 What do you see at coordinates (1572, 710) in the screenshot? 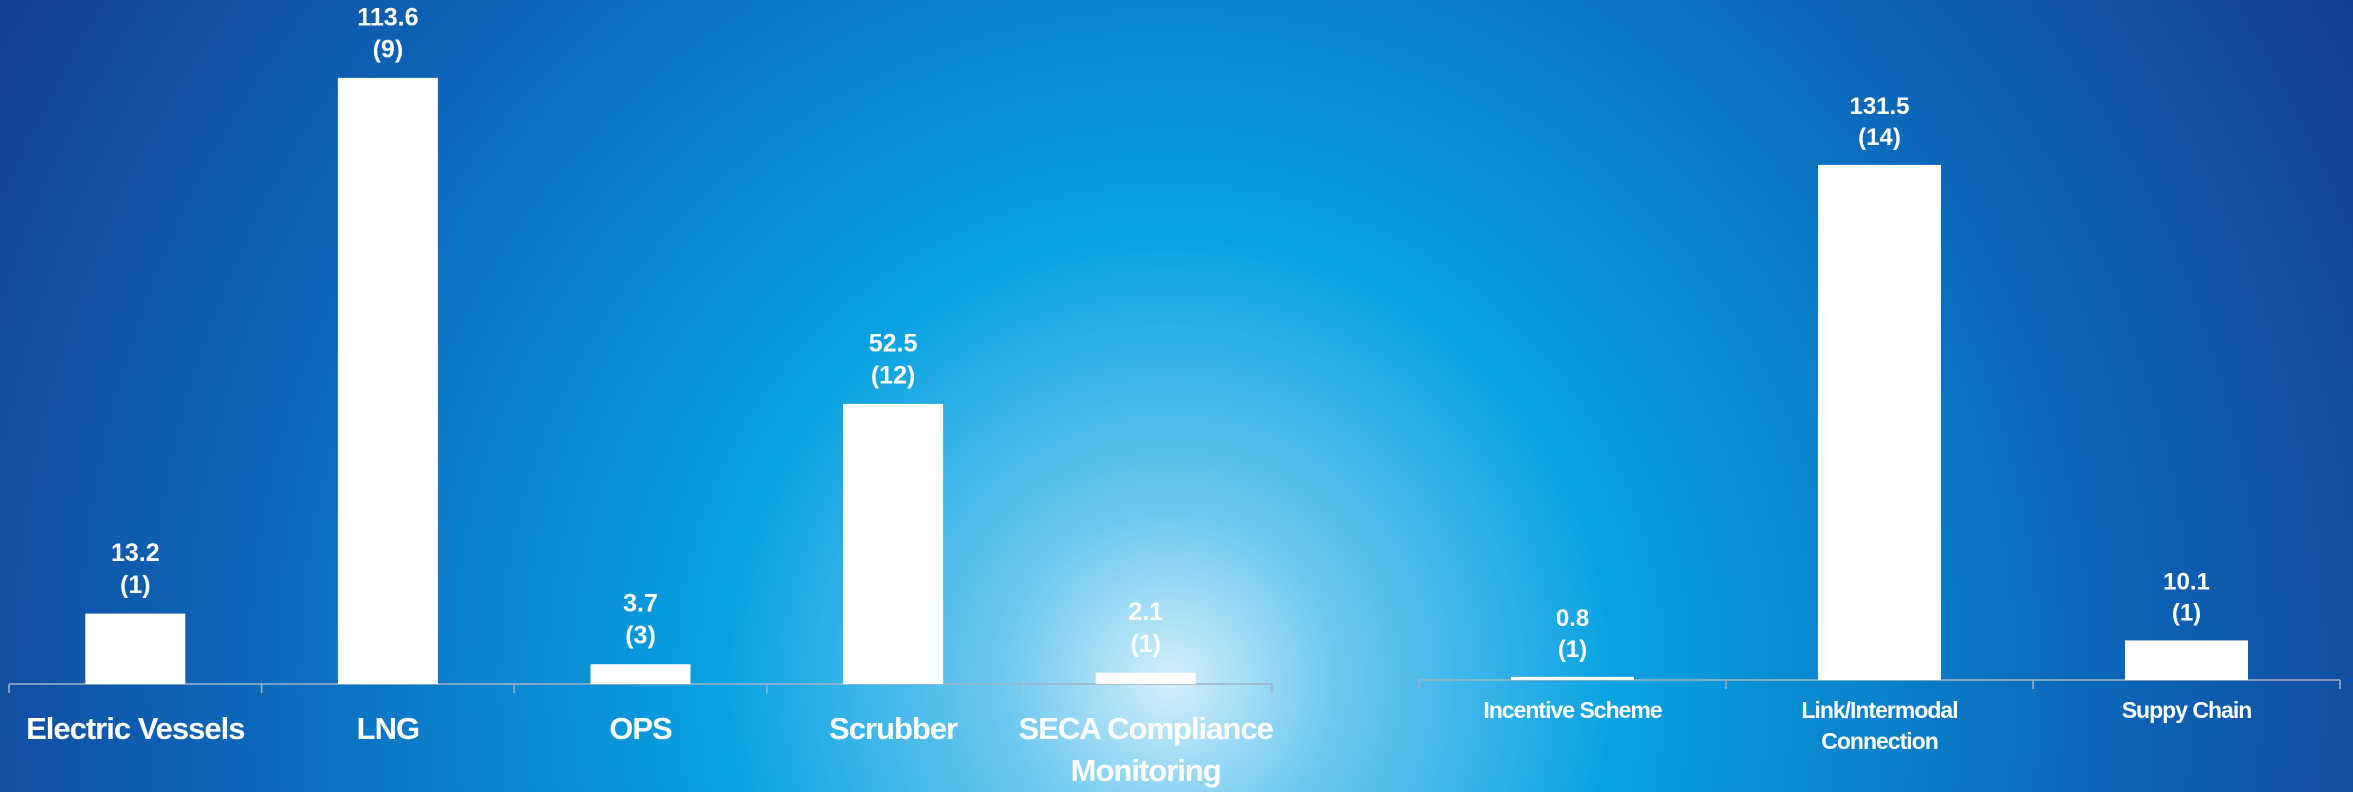
I see `x-tick-label: Incentive Scheme` at bounding box center [1572, 710].